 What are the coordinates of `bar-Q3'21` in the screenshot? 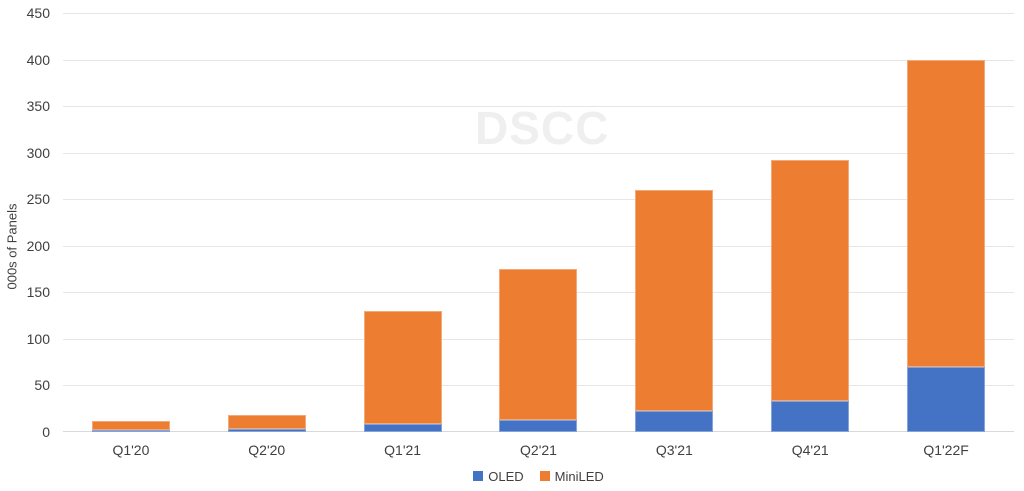 It's located at (674, 222).